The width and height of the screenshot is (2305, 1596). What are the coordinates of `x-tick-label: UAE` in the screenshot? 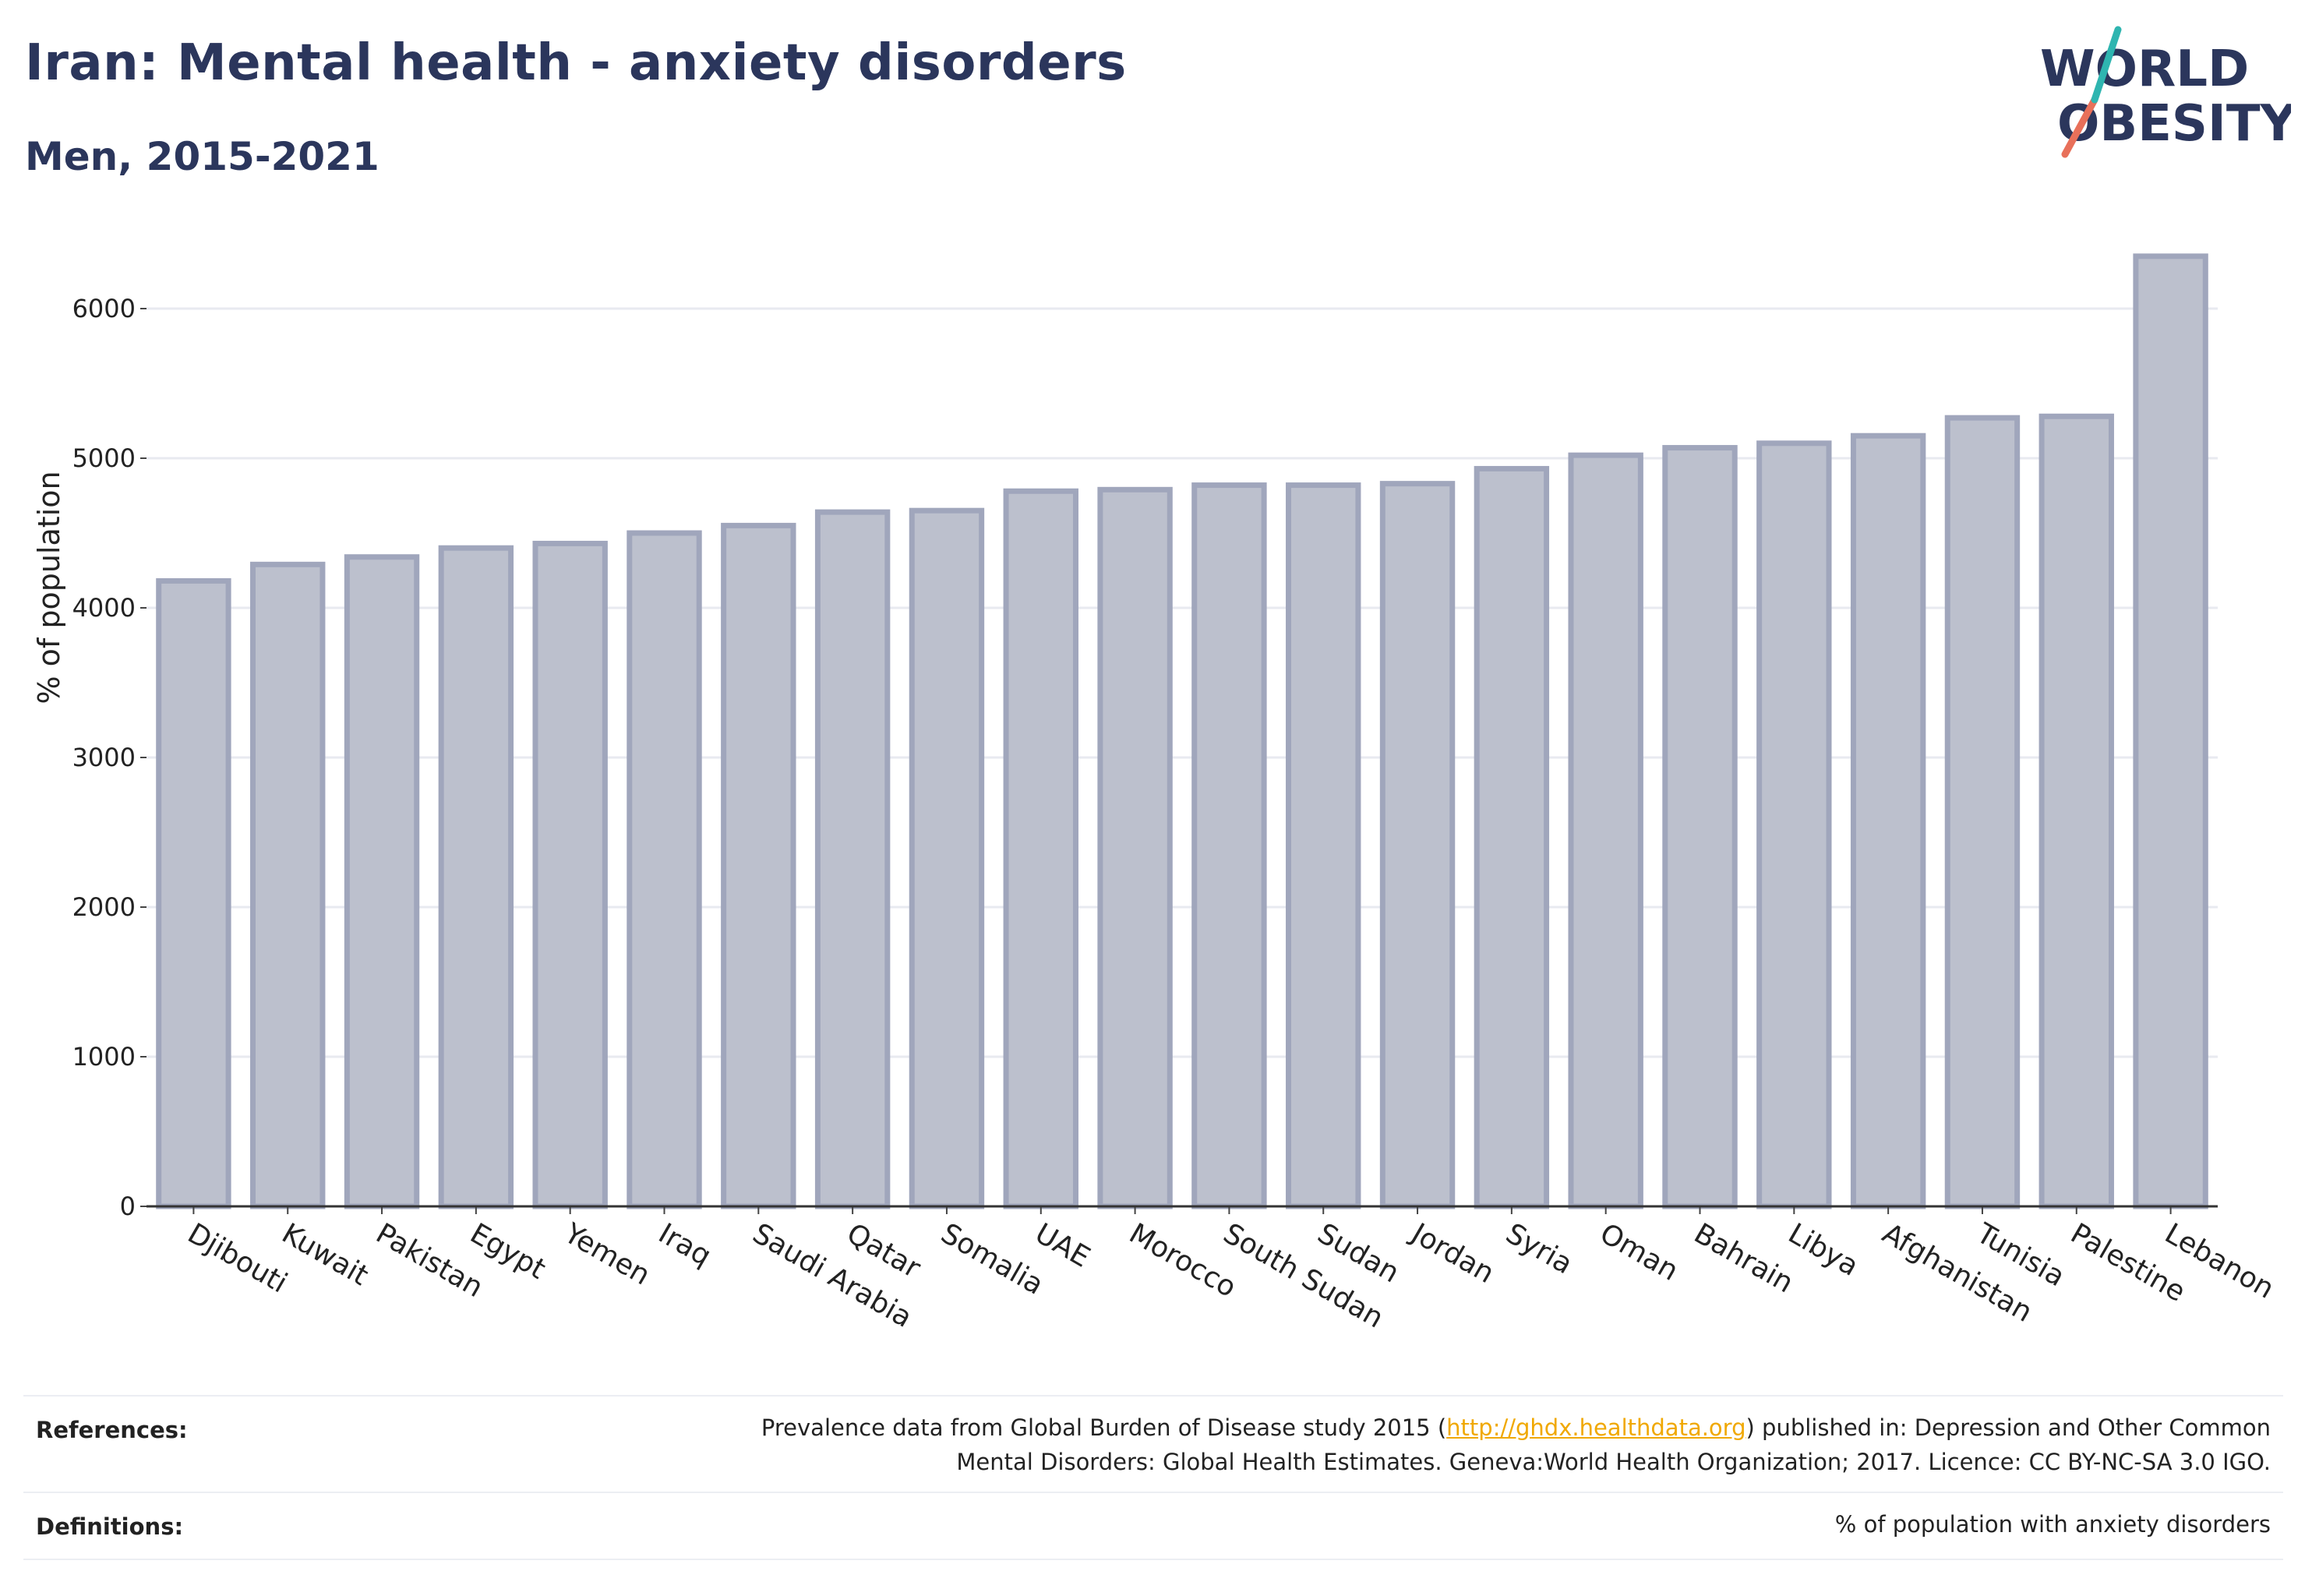 It's located at (1062, 1245).